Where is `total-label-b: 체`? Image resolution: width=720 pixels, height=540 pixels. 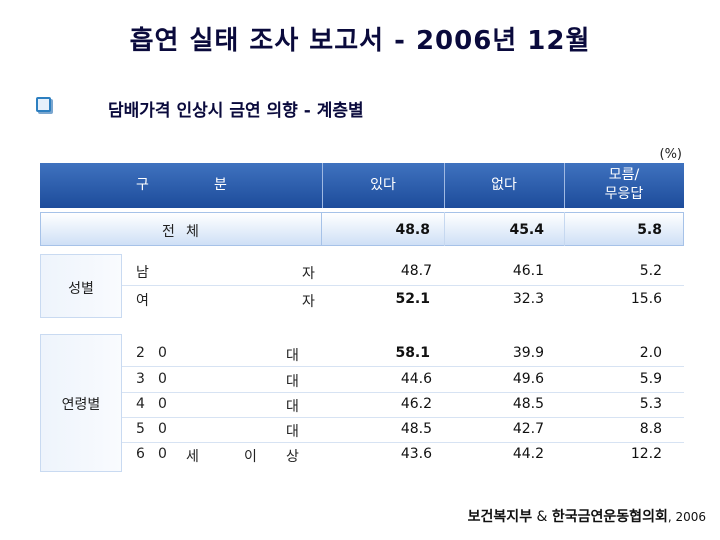
total-label-b: 체 is located at coordinates (192, 232).